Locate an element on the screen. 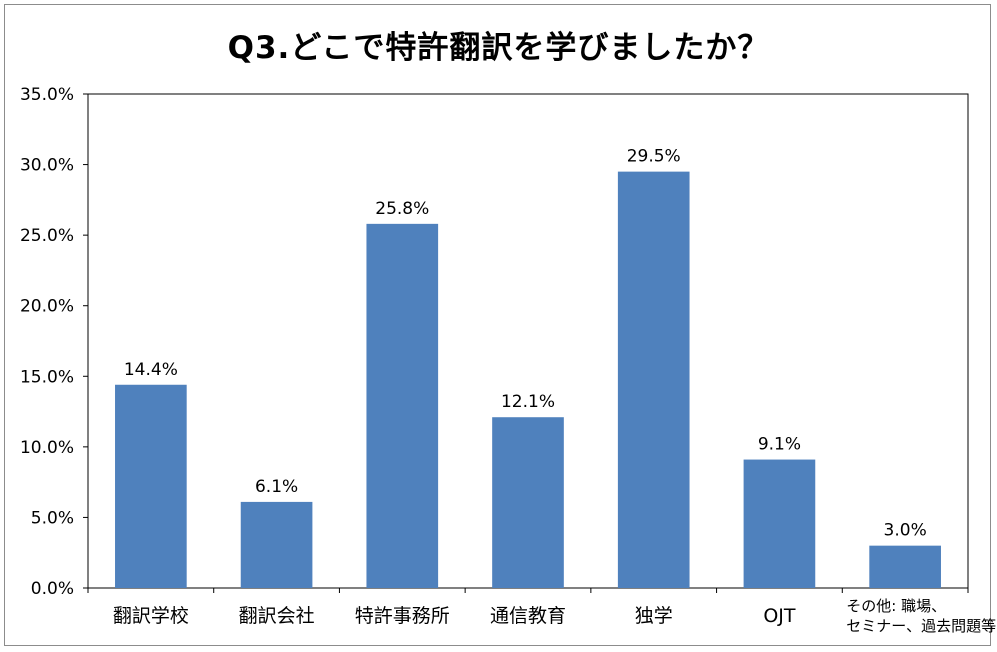  data-label: 25.8% is located at coordinates (402, 209).